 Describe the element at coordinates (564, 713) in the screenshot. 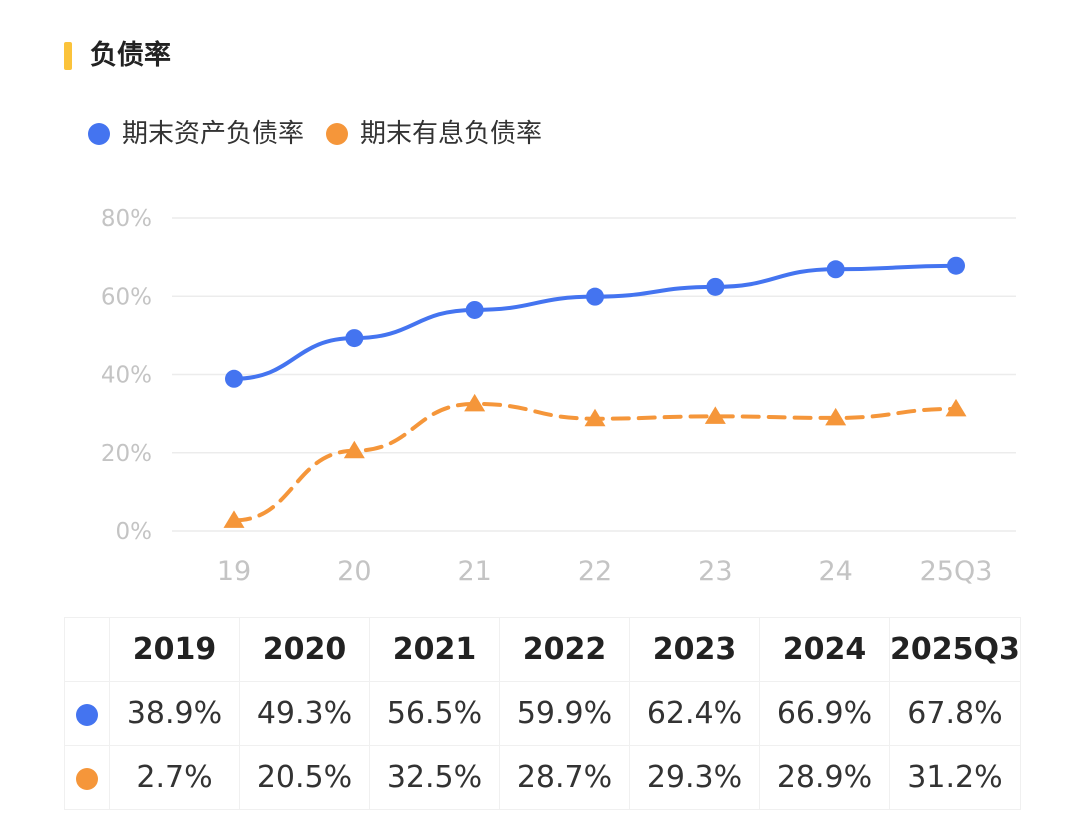

I see `table-cell: 59.9%` at that location.